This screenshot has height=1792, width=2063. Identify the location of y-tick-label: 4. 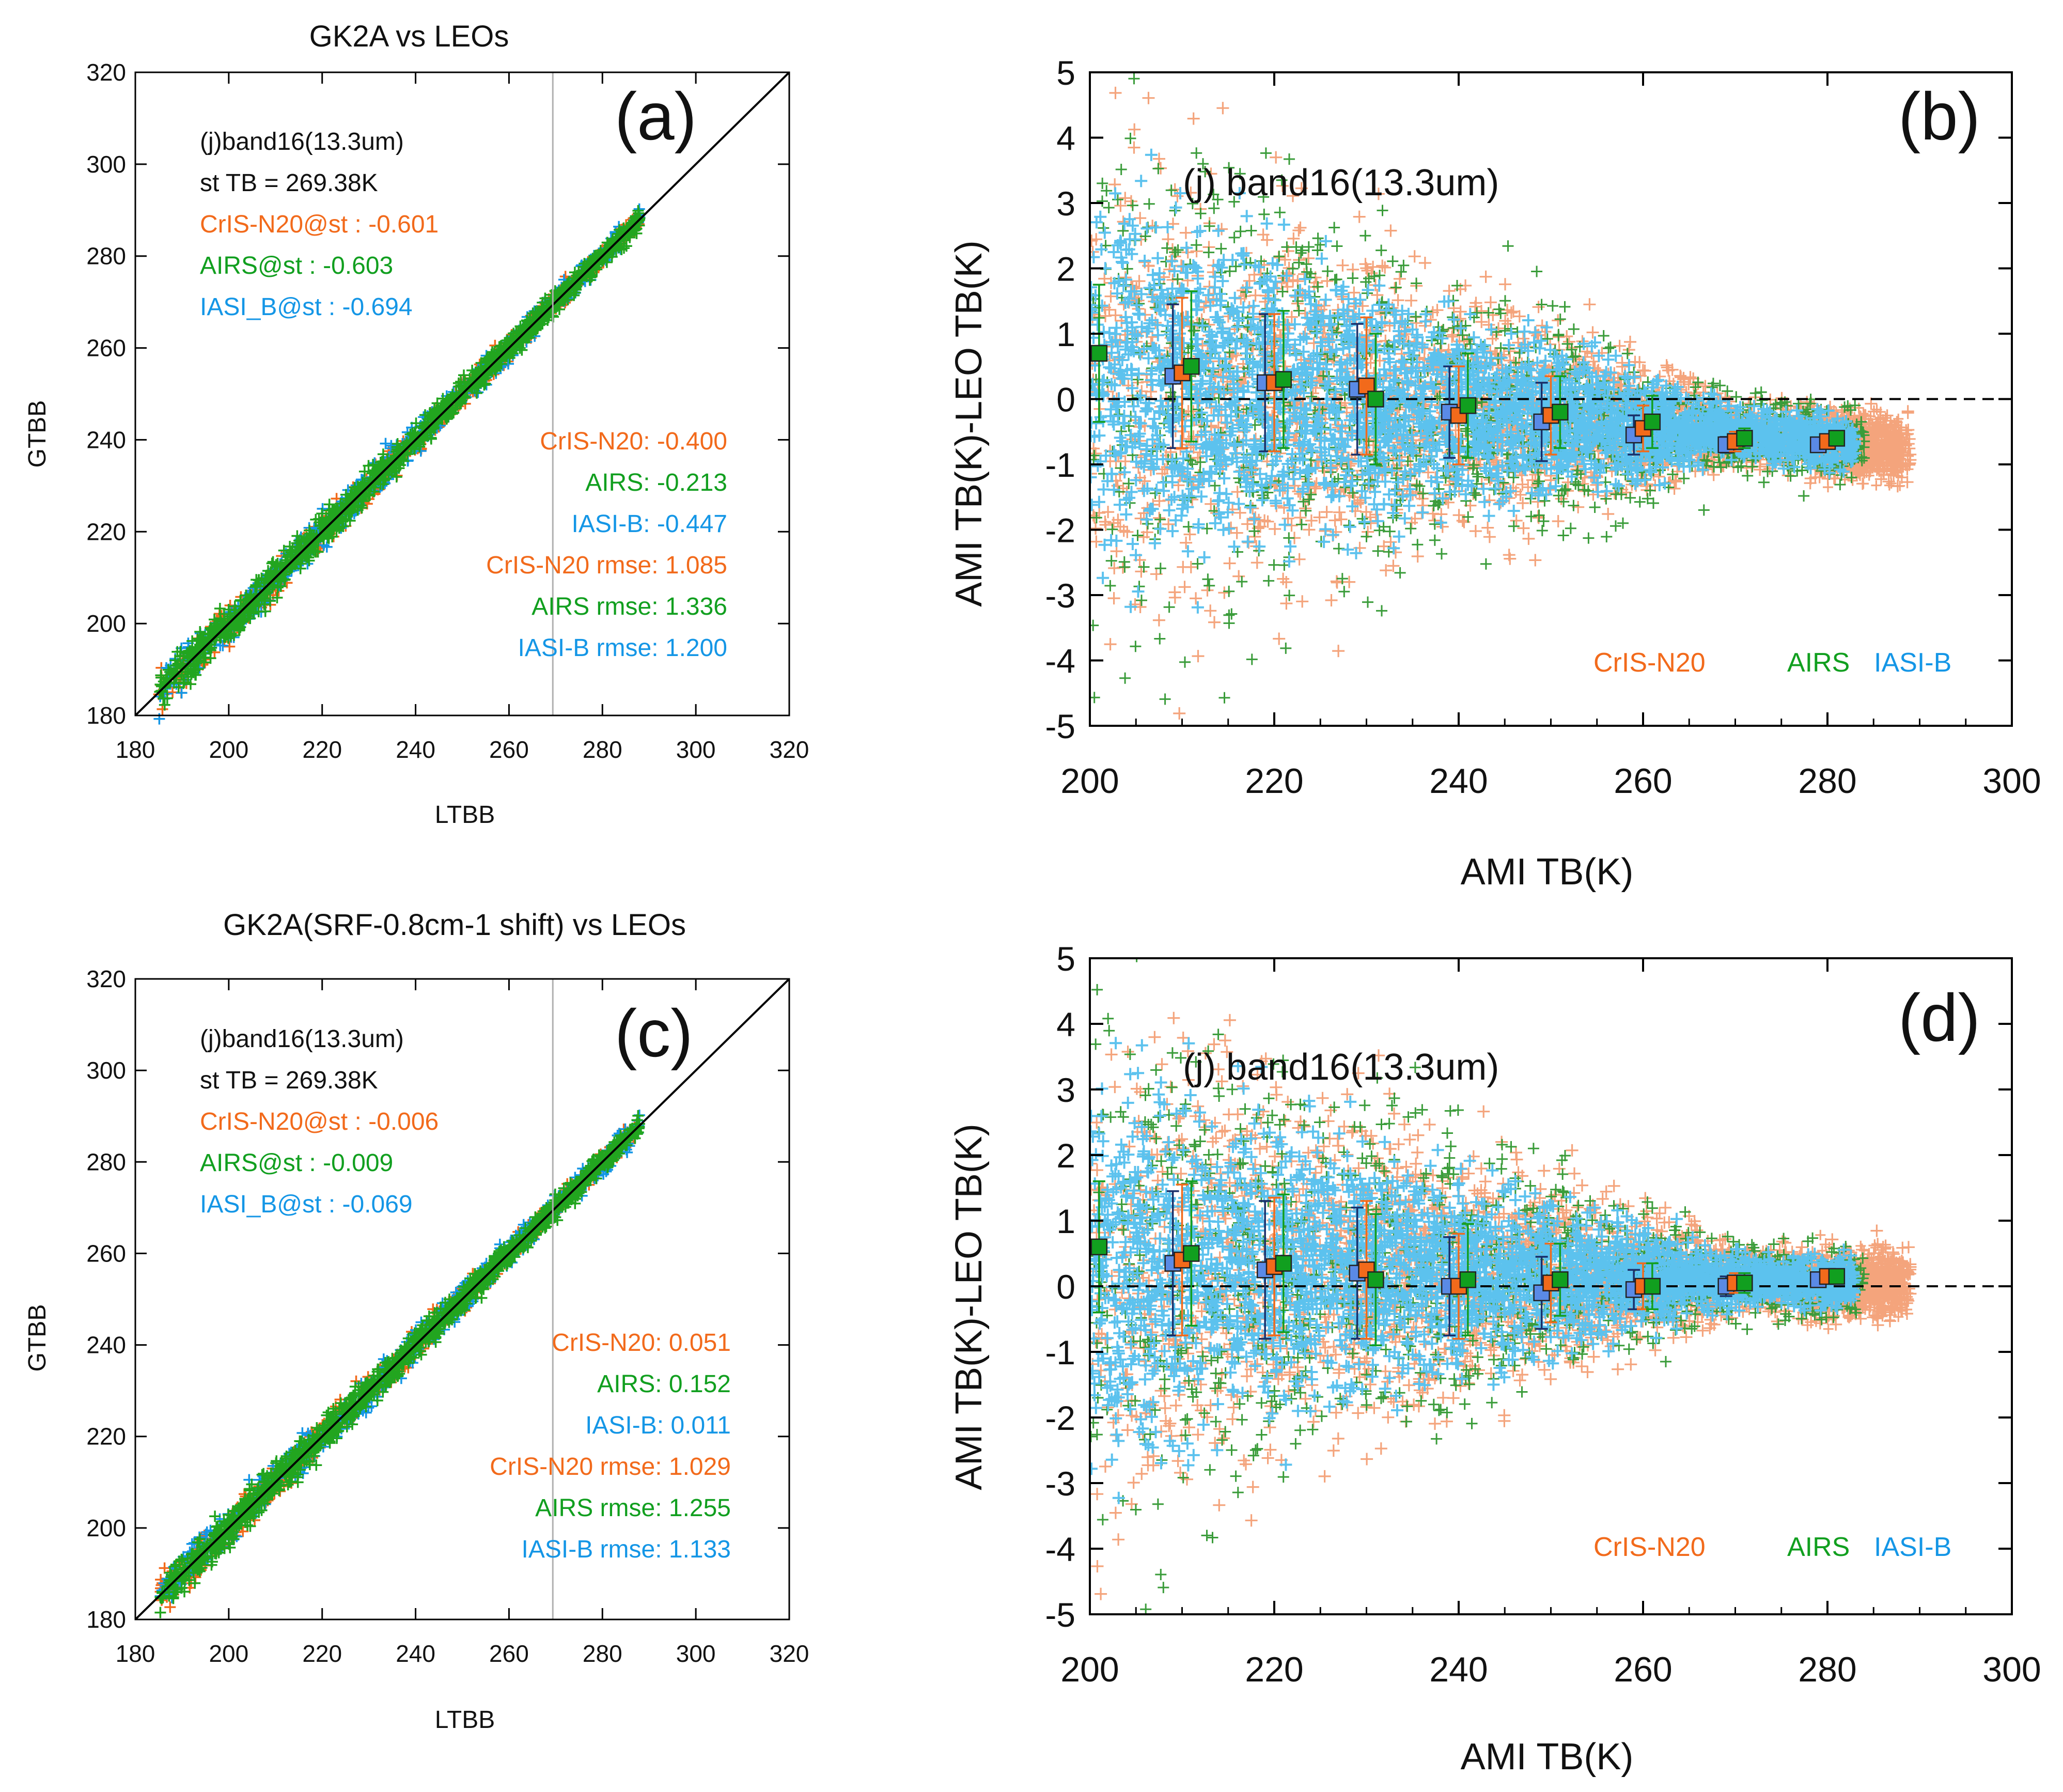
(1065, 1024).